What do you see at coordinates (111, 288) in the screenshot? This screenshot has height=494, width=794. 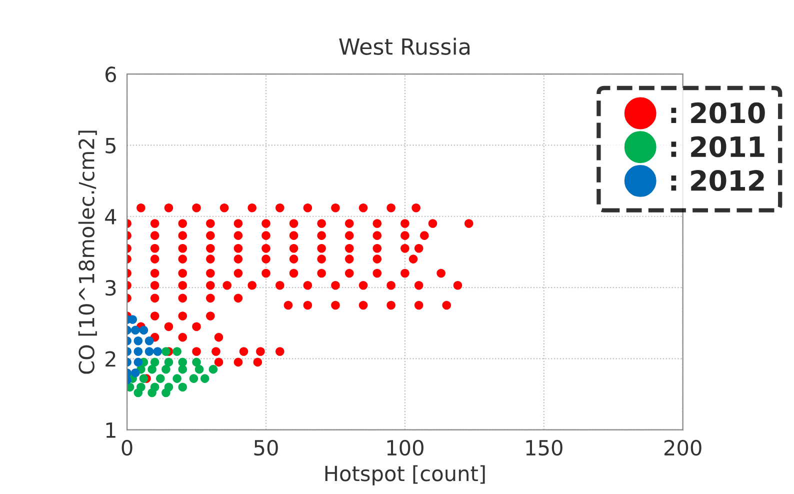 I see `y-tick-label: 3` at bounding box center [111, 288].